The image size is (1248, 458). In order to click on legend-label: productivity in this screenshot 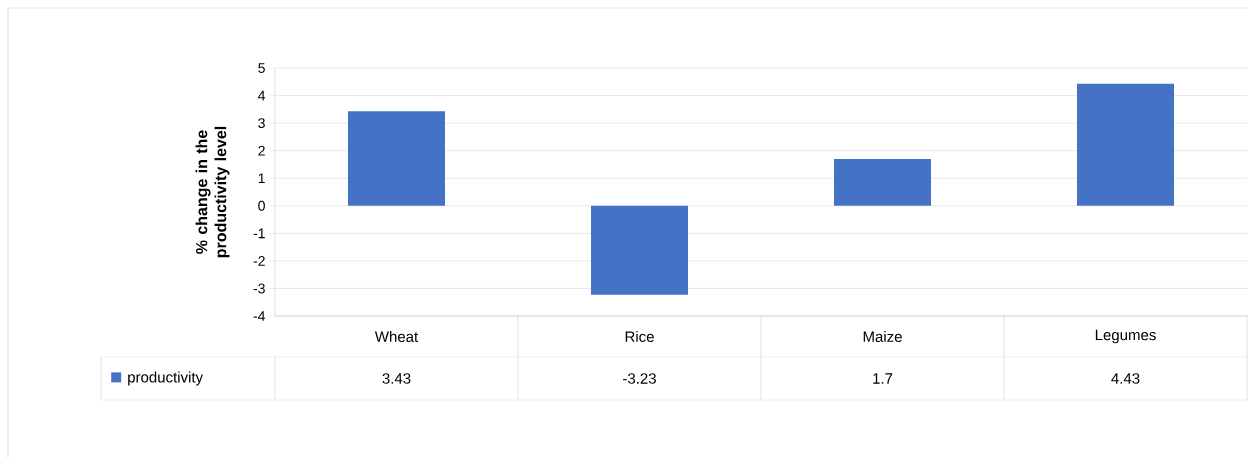, I will do `click(166, 378)`.